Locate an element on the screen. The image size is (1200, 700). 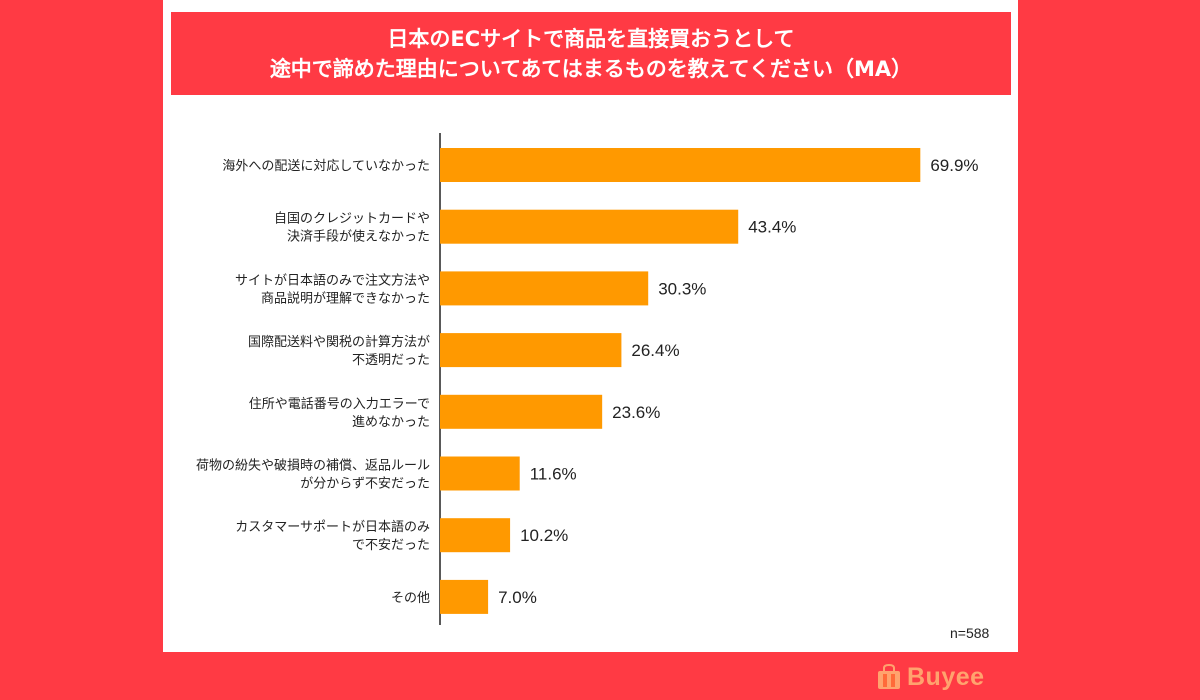
bar-value-label: 43.4% is located at coordinates (772, 227).